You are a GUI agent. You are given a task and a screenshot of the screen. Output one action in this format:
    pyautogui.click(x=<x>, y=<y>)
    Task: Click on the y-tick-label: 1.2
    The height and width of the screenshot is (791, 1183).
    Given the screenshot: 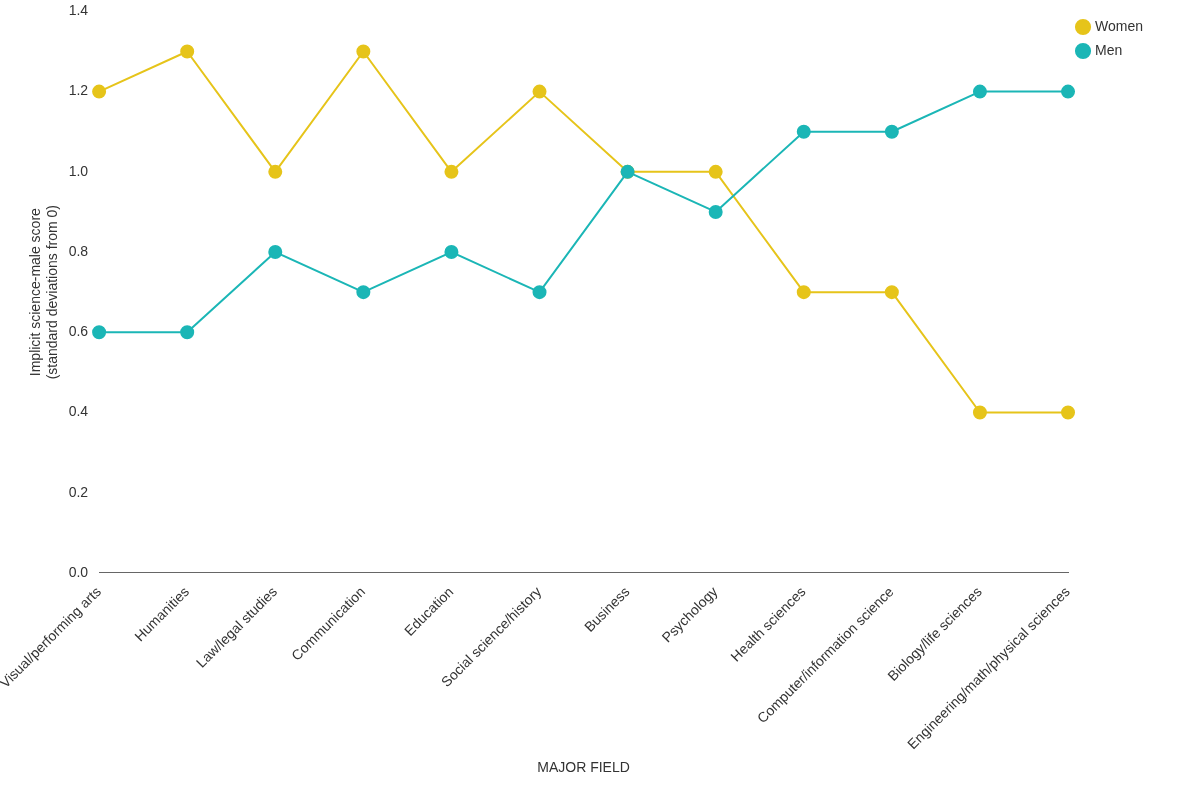 What is the action you would take?
    pyautogui.click(x=78, y=90)
    